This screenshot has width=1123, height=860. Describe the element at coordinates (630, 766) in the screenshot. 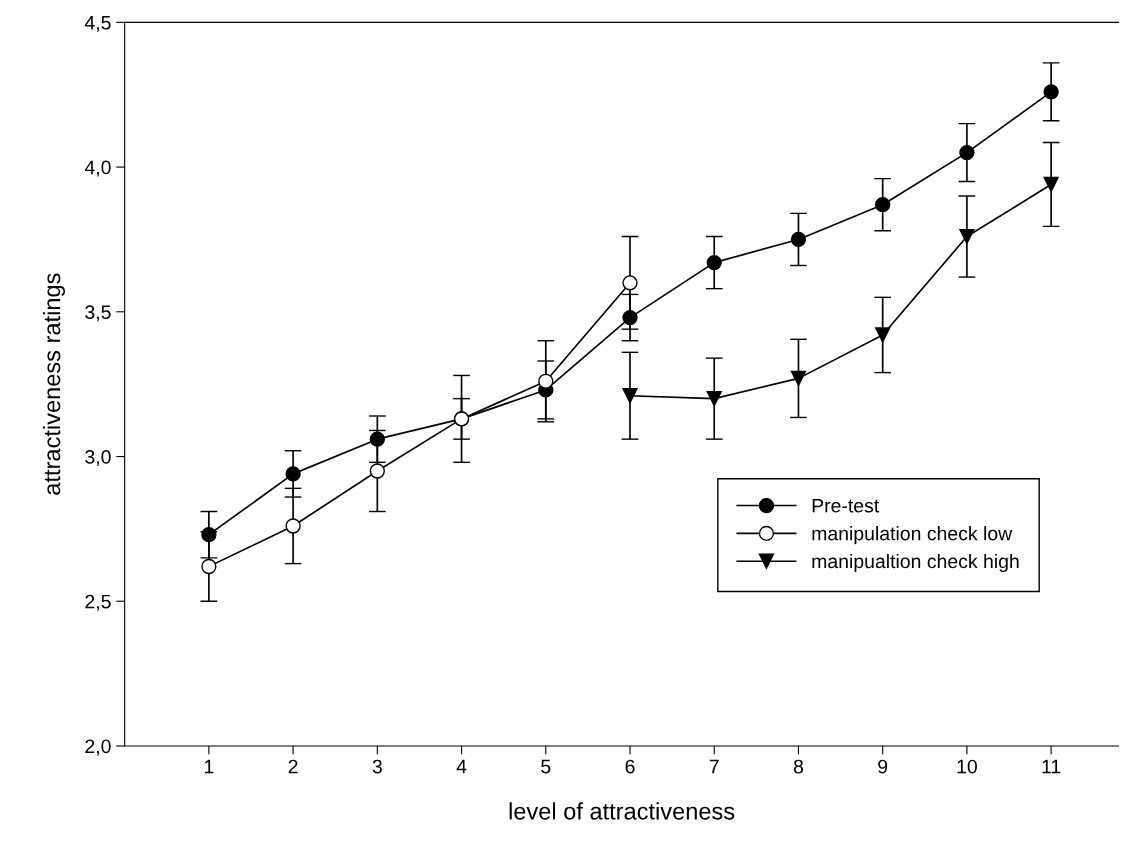

I see `x-tick-label: 6` at that location.